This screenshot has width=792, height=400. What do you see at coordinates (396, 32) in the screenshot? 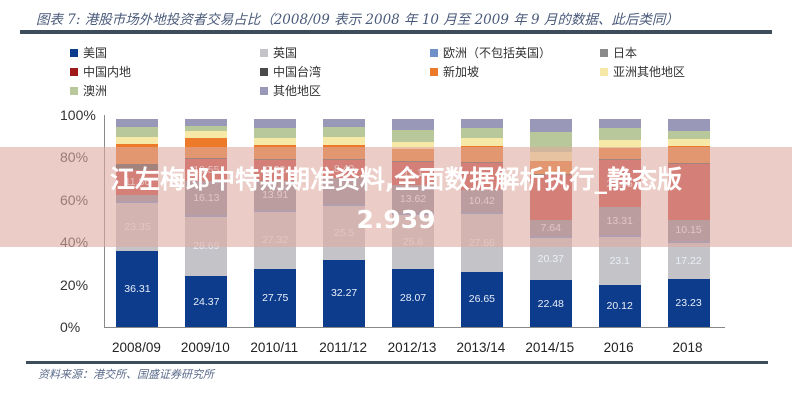
I see `top-divider` at bounding box center [396, 32].